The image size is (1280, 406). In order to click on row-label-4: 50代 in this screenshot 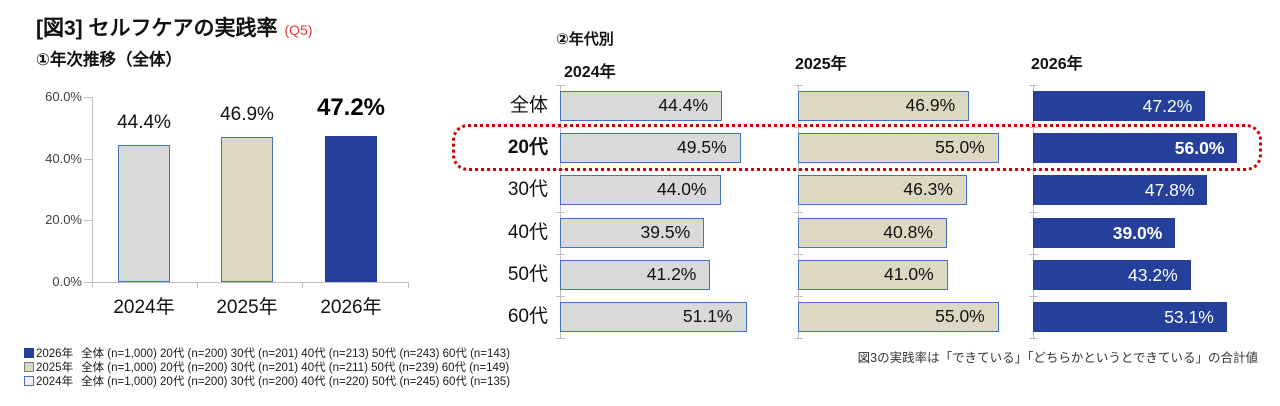, I will do `click(527, 274)`.